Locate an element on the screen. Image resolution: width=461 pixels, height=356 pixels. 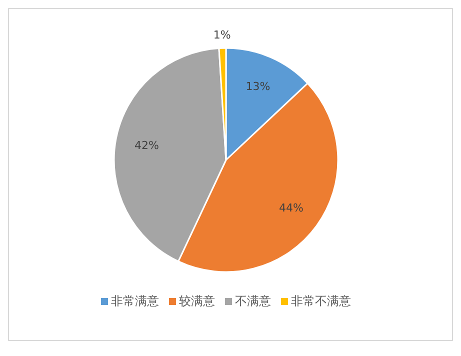
legend-label: 不满意 is located at coordinates (253, 301).